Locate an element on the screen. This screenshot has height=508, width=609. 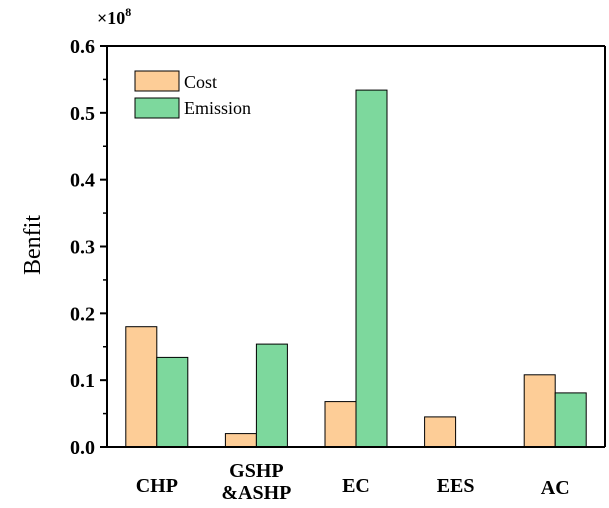
x-category-label-4: AC is located at coordinates (555, 488).